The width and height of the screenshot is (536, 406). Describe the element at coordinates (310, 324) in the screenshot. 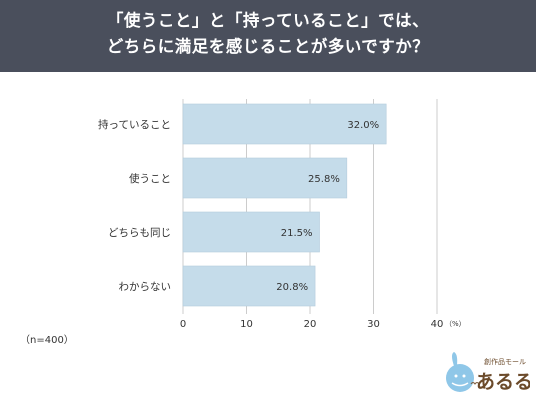

I see `x-tick-label-20: 20` at that location.